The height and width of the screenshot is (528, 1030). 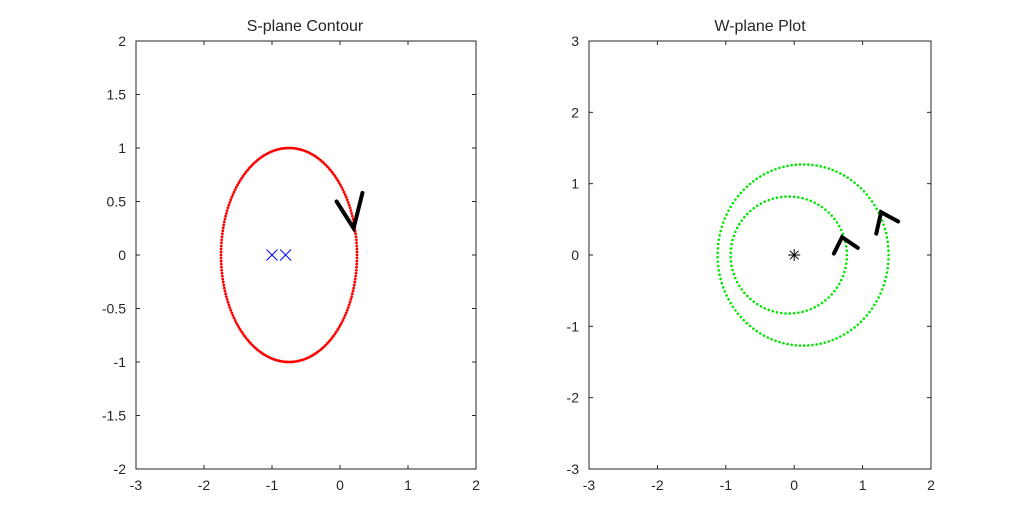 I want to click on w-plane-direction-arrow, so click(x=887, y=222).